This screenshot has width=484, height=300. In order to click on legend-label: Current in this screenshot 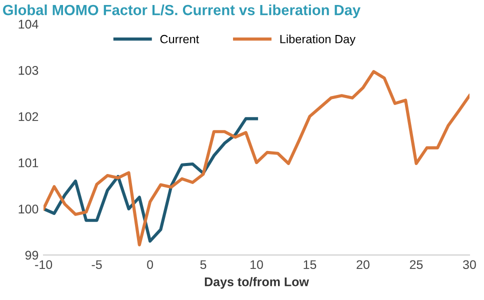, I will do `click(180, 39)`.